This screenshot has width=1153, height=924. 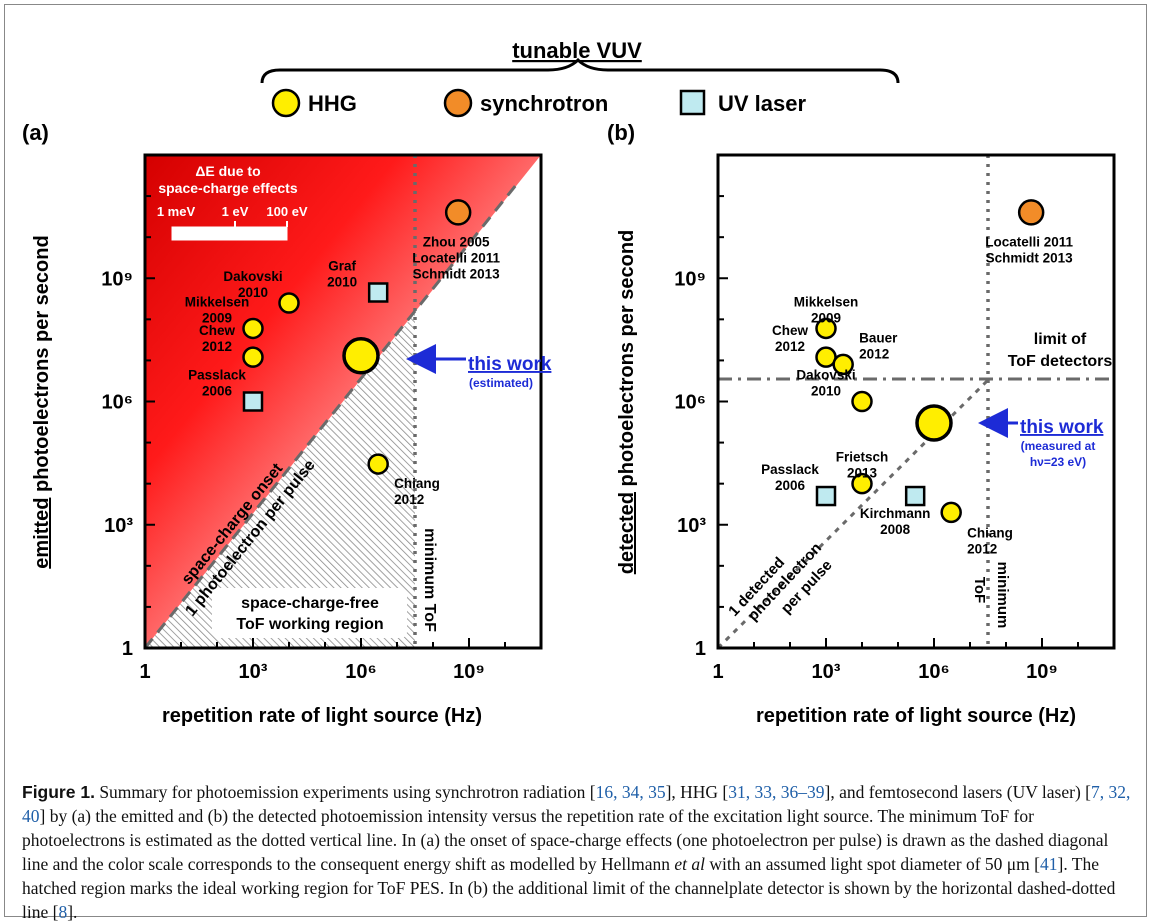 I want to click on x-axis-label-a: repetition rate of light source (Hz), so click(x=322, y=716).